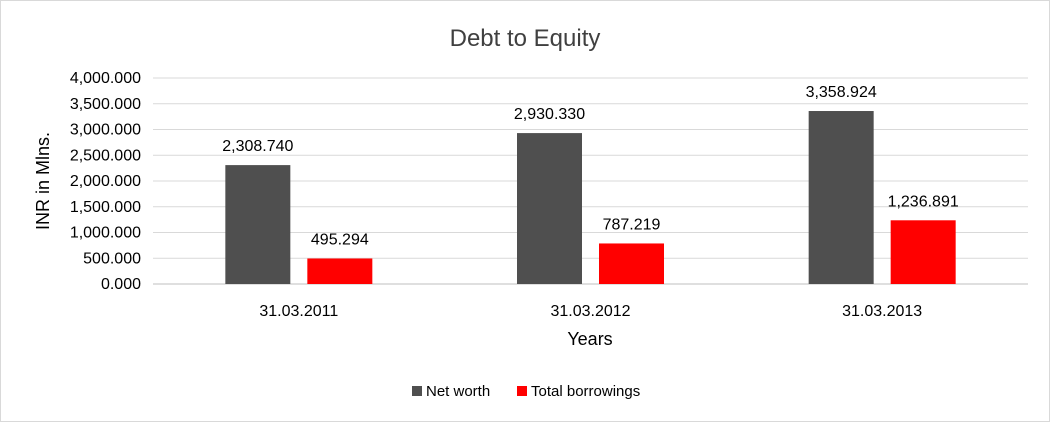 Image resolution: width=1050 pixels, height=422 pixels. What do you see at coordinates (589, 339) in the screenshot?
I see `x-axis-title: Years` at bounding box center [589, 339].